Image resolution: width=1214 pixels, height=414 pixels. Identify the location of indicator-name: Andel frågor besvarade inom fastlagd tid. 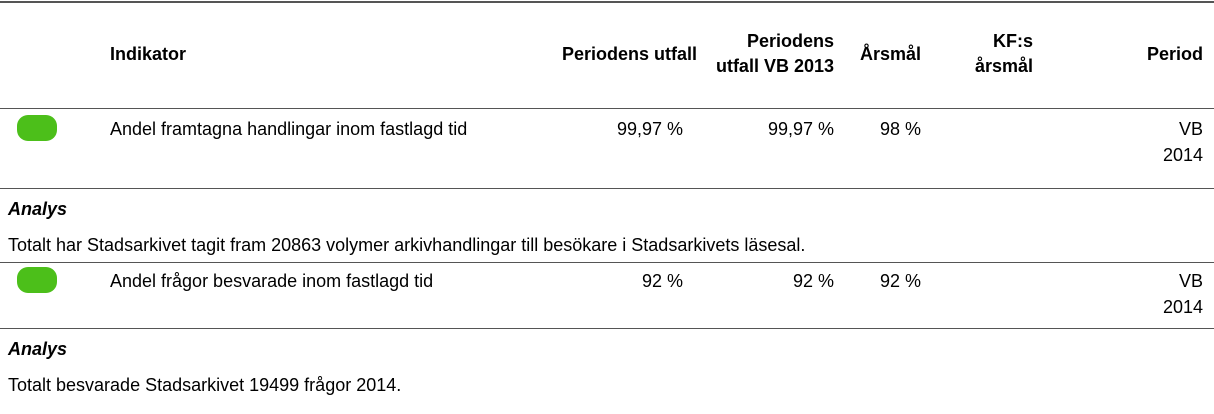
(272, 281).